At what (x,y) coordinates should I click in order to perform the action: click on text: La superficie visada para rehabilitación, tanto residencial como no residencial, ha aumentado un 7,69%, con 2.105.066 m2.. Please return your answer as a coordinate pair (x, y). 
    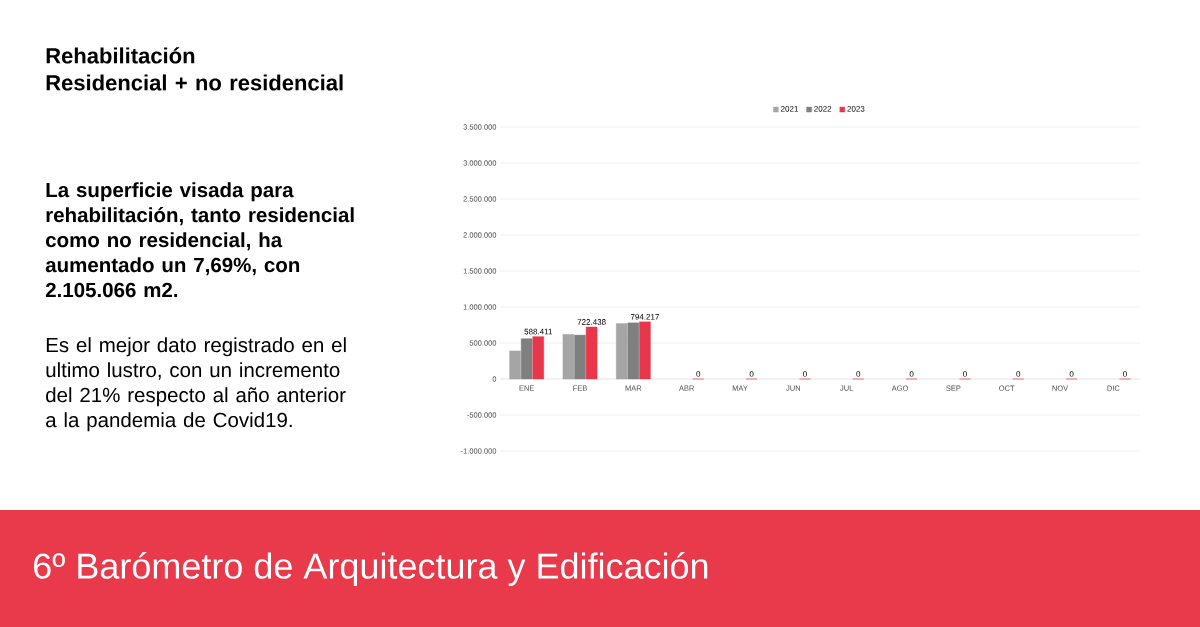
    Looking at the image, I should click on (199, 240).